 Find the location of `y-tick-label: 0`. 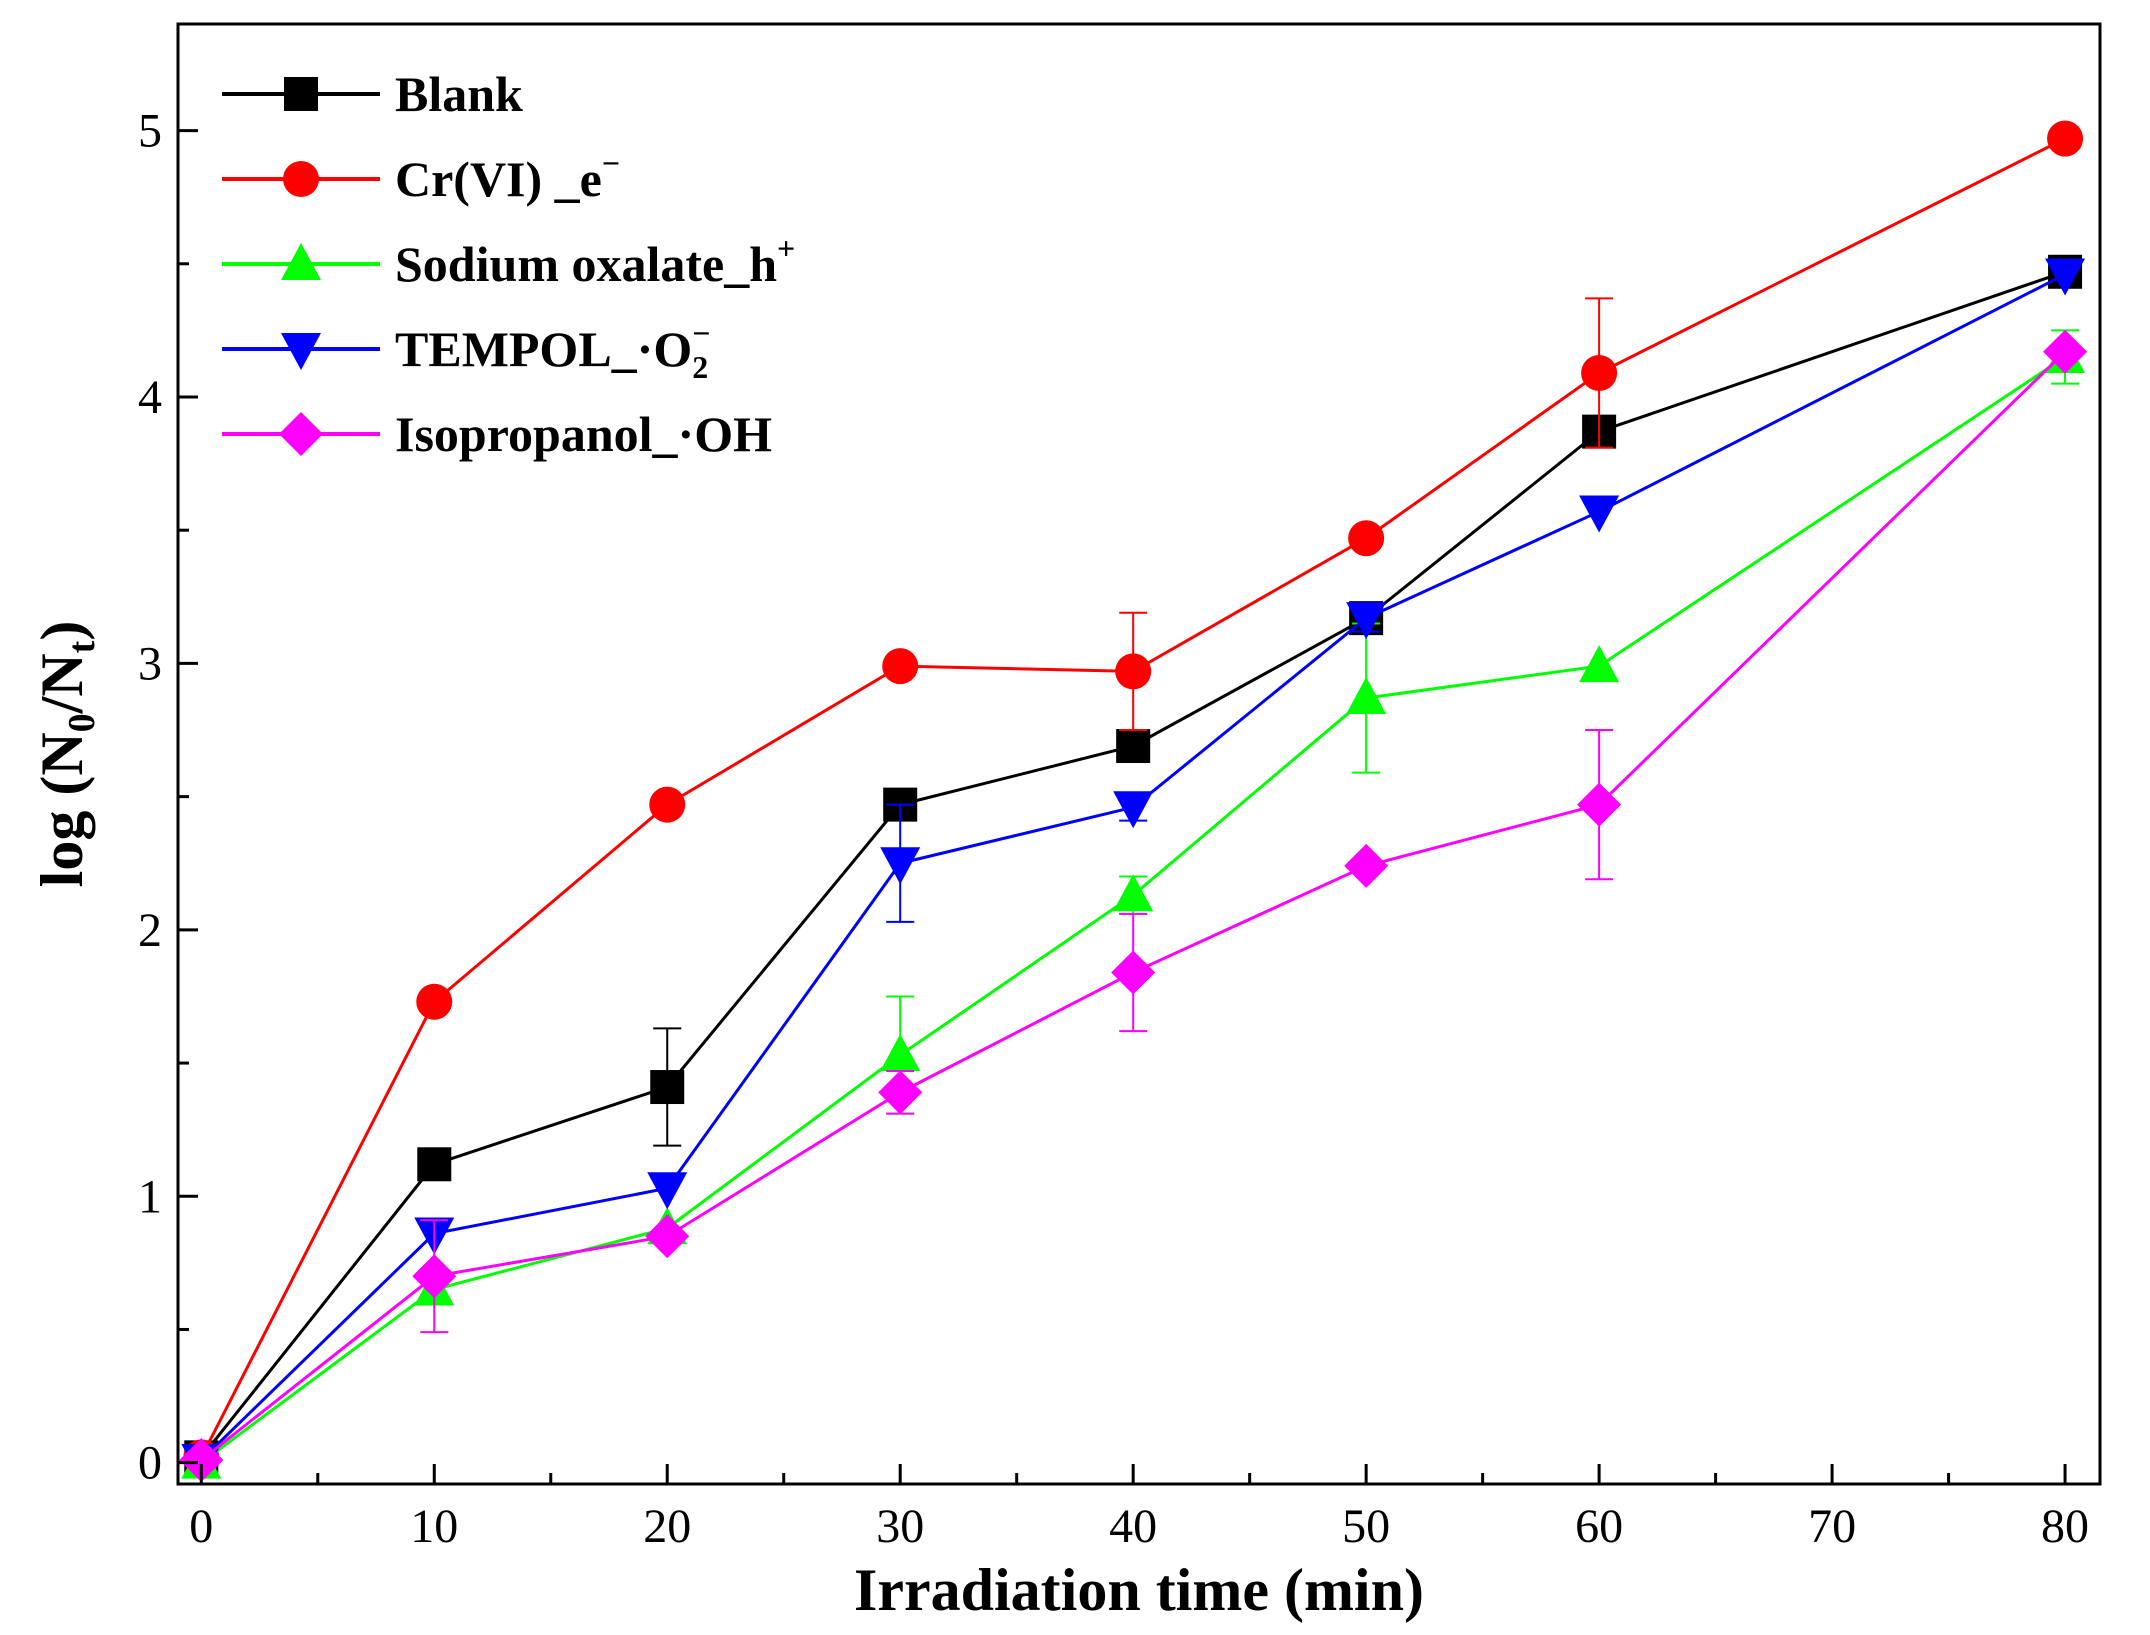

y-tick-label: 0 is located at coordinates (150, 1463).